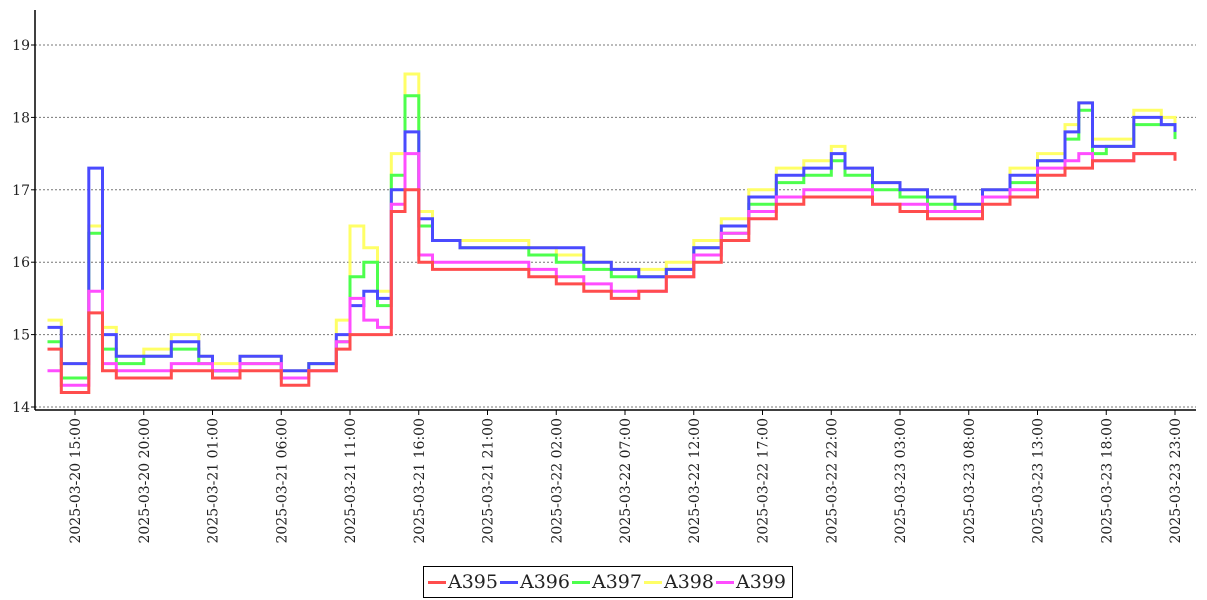 This screenshot has height=600, width=1207. Describe the element at coordinates (901, 481) in the screenshot. I see `x-tick-label: 2025-03-23 03:00` at that location.